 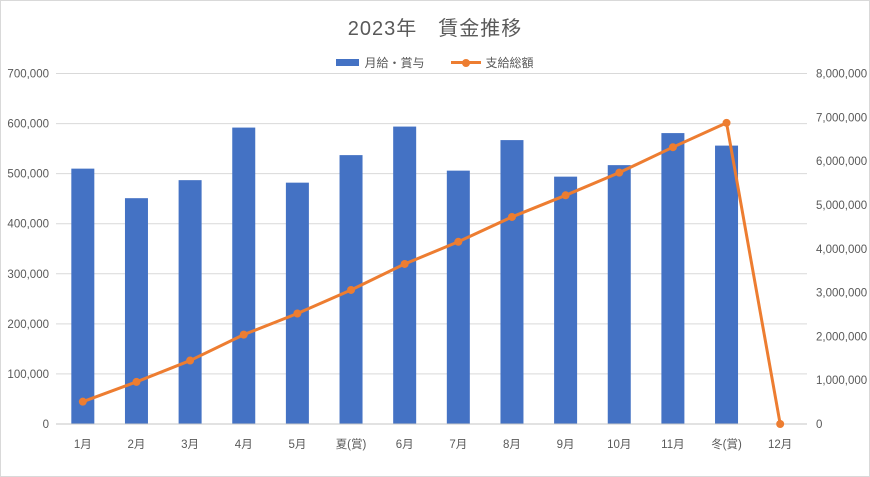 I want to click on y-axis-right-tick-label: 5,000,000, so click(x=841, y=206).